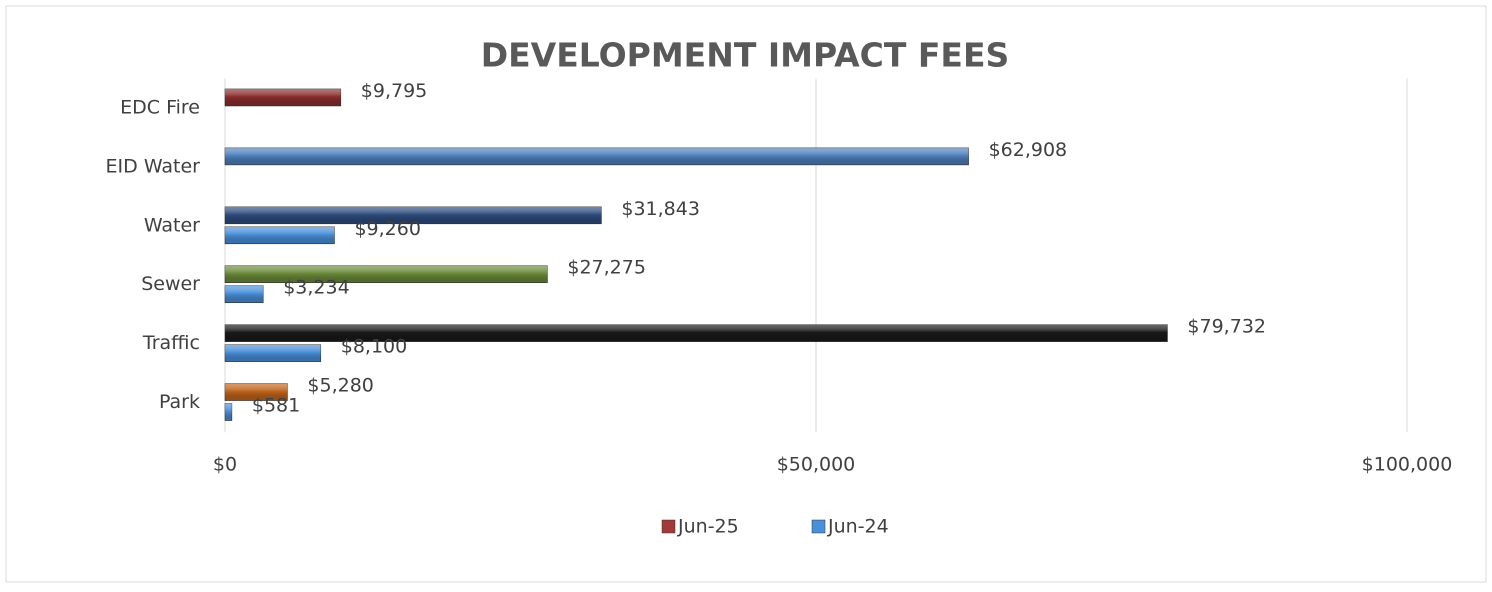 The width and height of the screenshot is (1492, 592). What do you see at coordinates (1407, 465) in the screenshot?
I see `x-tick-label: $100,000` at bounding box center [1407, 465].